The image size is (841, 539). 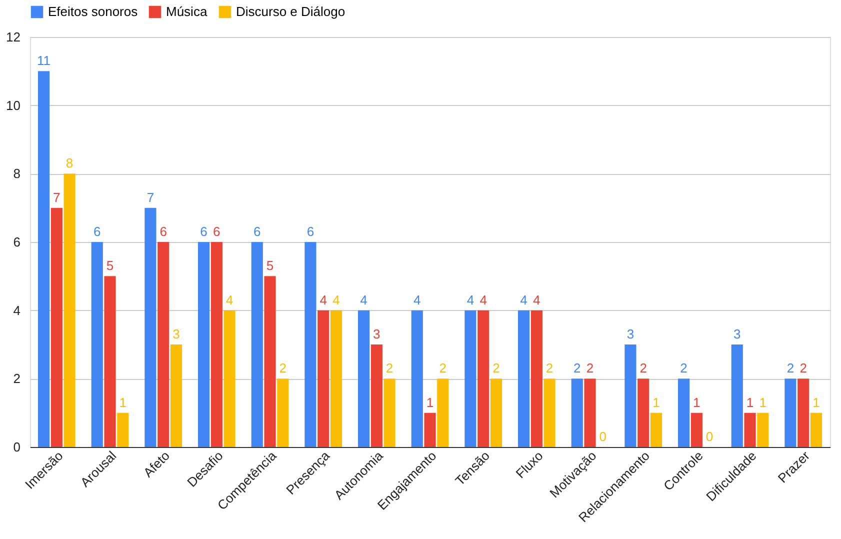 What do you see at coordinates (16, 378) in the screenshot?
I see `y-tick-label: 2` at bounding box center [16, 378].